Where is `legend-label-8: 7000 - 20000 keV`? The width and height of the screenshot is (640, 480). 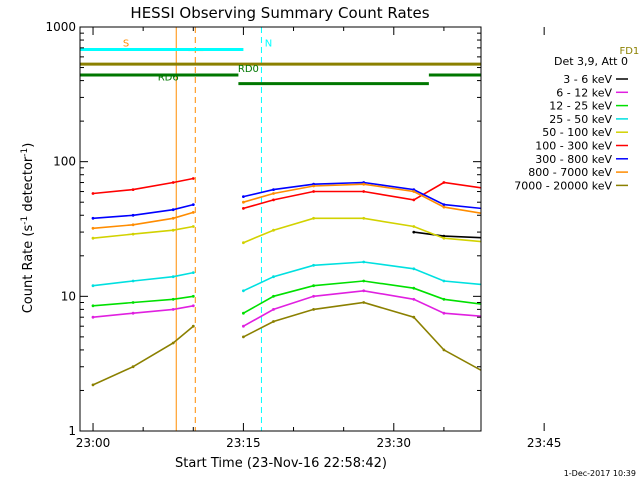
legend-label-8: 7000 - 20000 keV is located at coordinates (563, 185).